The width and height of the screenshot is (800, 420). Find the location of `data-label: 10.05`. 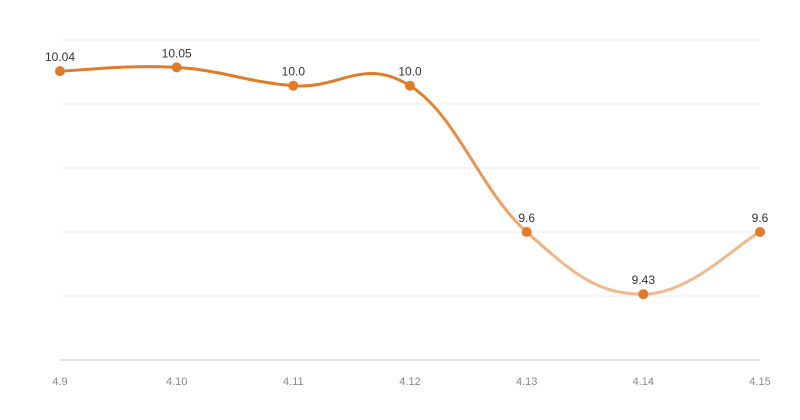

data-label: 10.05 is located at coordinates (177, 53).